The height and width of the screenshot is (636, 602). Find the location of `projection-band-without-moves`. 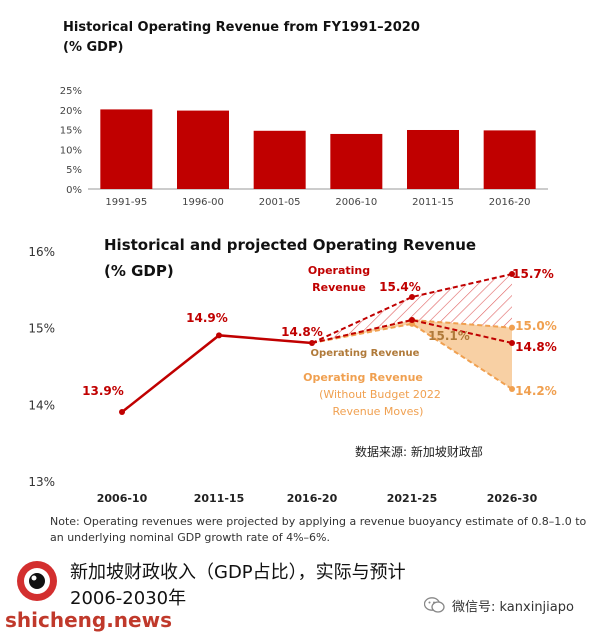

projection-band-without-moves is located at coordinates (412, 354).